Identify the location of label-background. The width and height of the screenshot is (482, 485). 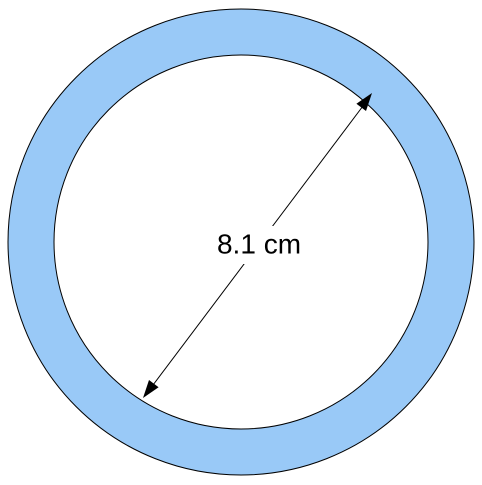
(259, 245).